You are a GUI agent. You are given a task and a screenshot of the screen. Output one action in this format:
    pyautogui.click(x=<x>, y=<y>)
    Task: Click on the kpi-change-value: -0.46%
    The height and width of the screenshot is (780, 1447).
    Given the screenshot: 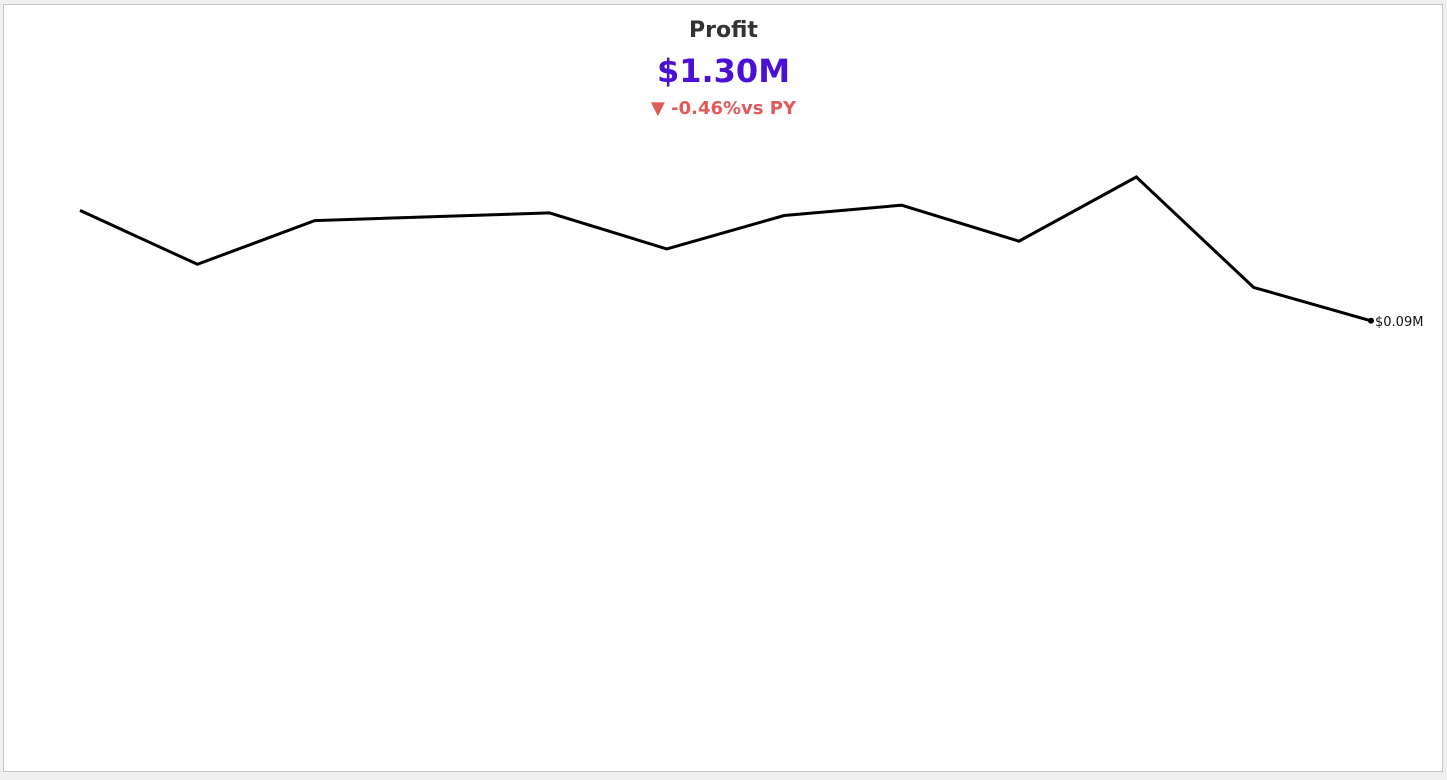 What is the action you would take?
    pyautogui.click(x=706, y=108)
    